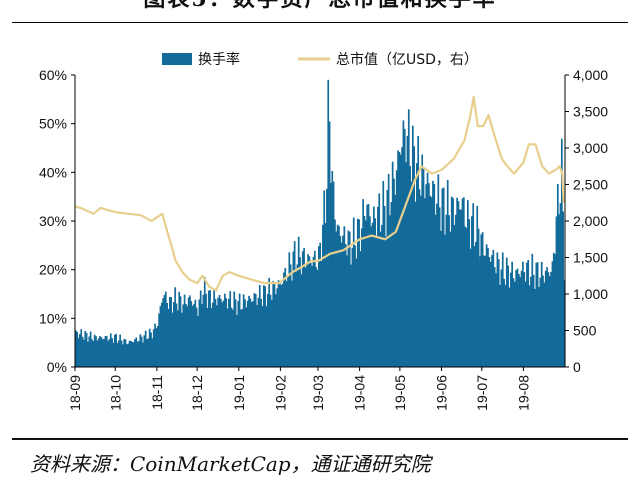  I want to click on x-tick-label: 18-12, so click(197, 393).